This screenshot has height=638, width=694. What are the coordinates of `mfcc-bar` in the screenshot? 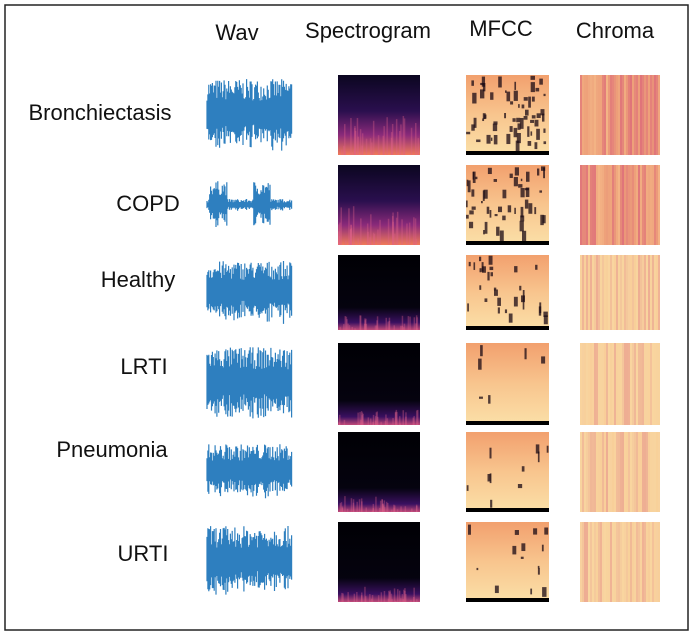 It's located at (507, 153).